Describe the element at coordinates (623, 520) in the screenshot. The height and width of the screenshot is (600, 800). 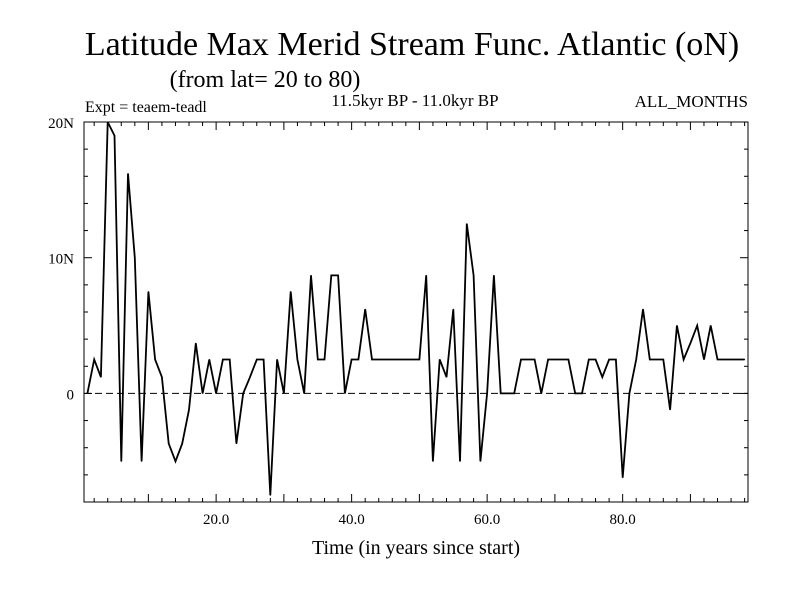
I see `x-tick-label: 80.0` at that location.